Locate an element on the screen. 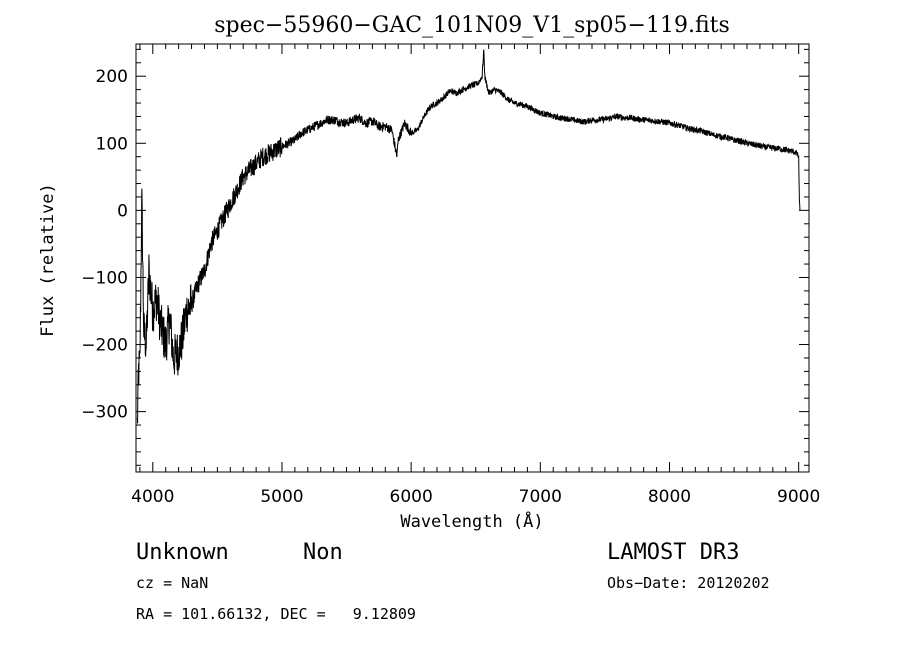 This screenshot has width=900, height=649. y-tick-label: 0 is located at coordinates (122, 211).